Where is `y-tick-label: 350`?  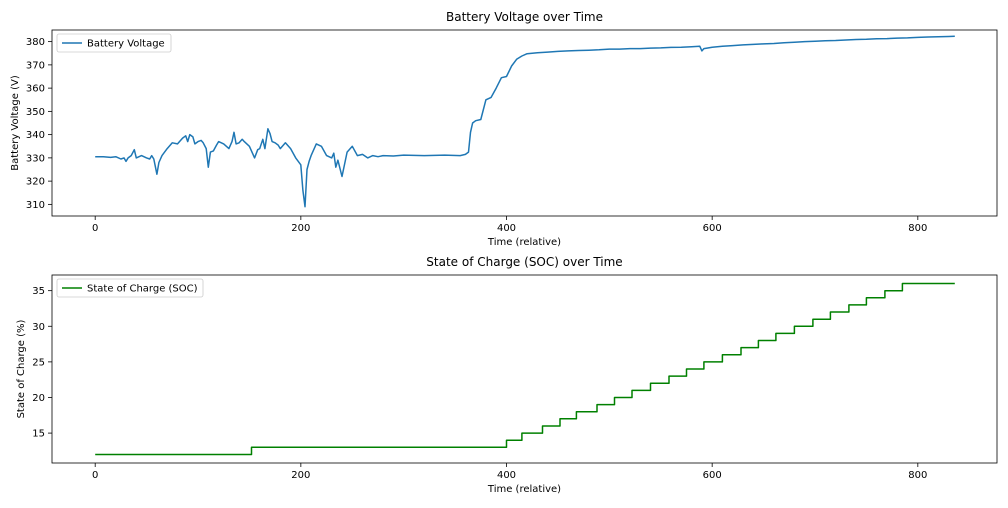 y-tick-label: 350 is located at coordinates (35, 112).